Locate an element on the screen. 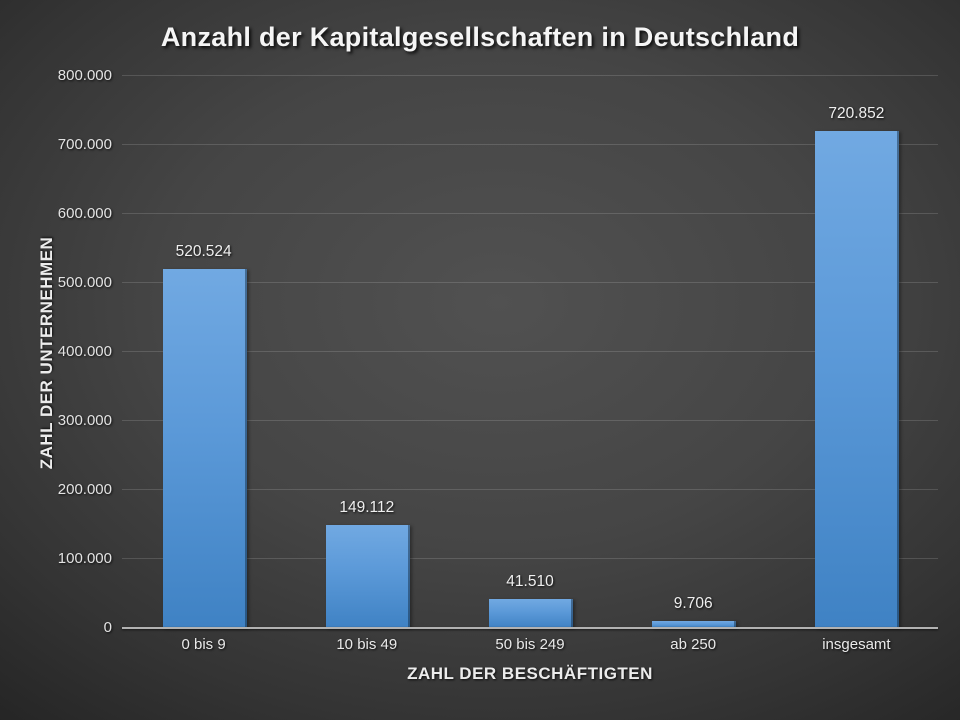 The image size is (960, 720). bar-ab 250 is located at coordinates (694, 624).